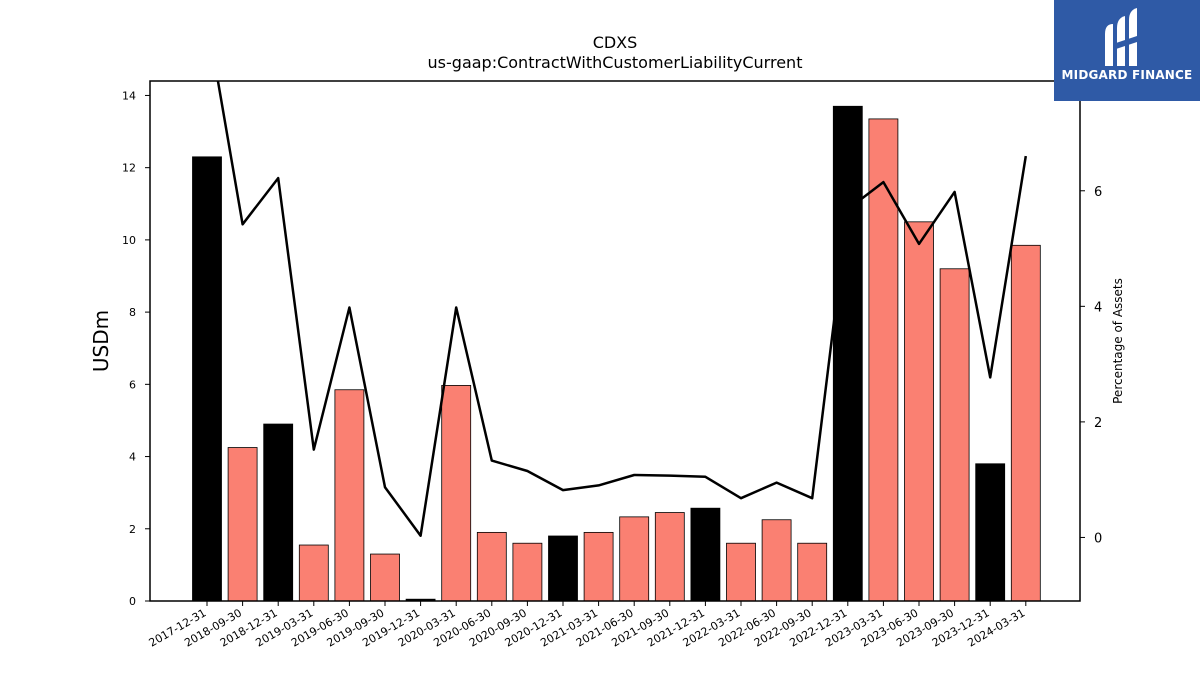 The width and height of the screenshot is (1200, 675). What do you see at coordinates (129, 240) in the screenshot?
I see `y-tick-label: 10` at bounding box center [129, 240].